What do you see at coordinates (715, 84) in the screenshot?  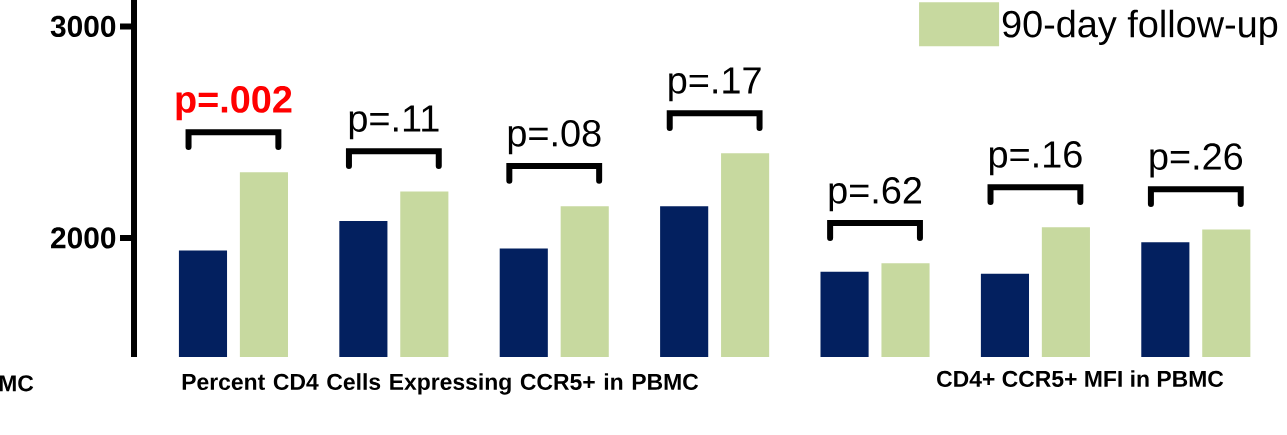 I see `annotation: p=.17` at bounding box center [715, 84].